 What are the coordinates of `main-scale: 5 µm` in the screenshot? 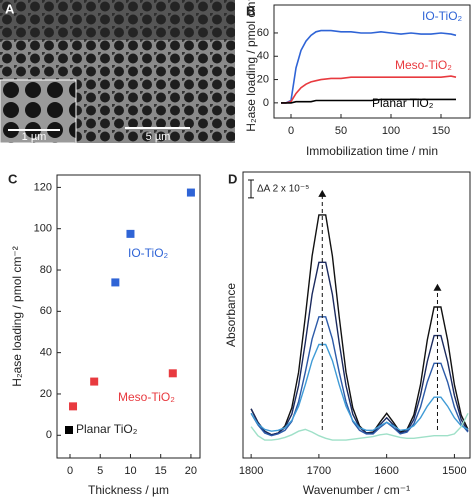 It's located at (158, 137).